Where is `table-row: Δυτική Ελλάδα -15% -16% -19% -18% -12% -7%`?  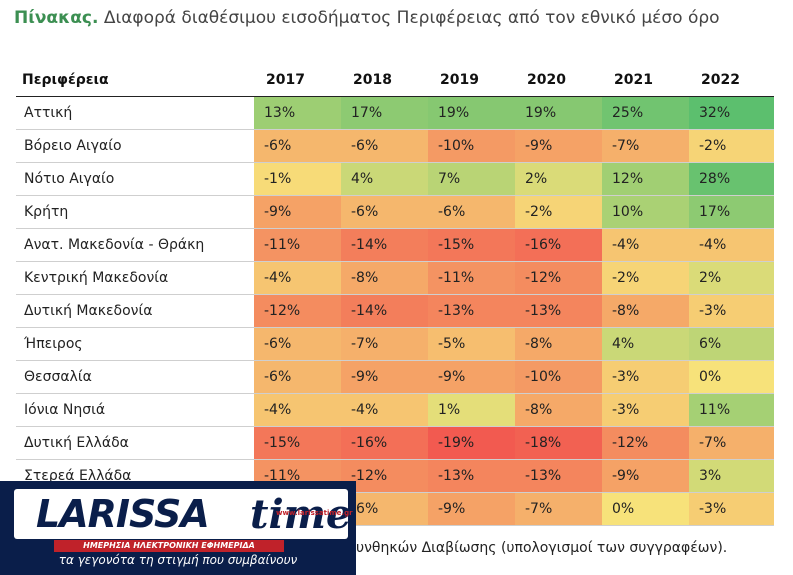 table-row: Δυτική Ελλάδα -15% -16% -19% -18% -12% -7% is located at coordinates (395, 443).